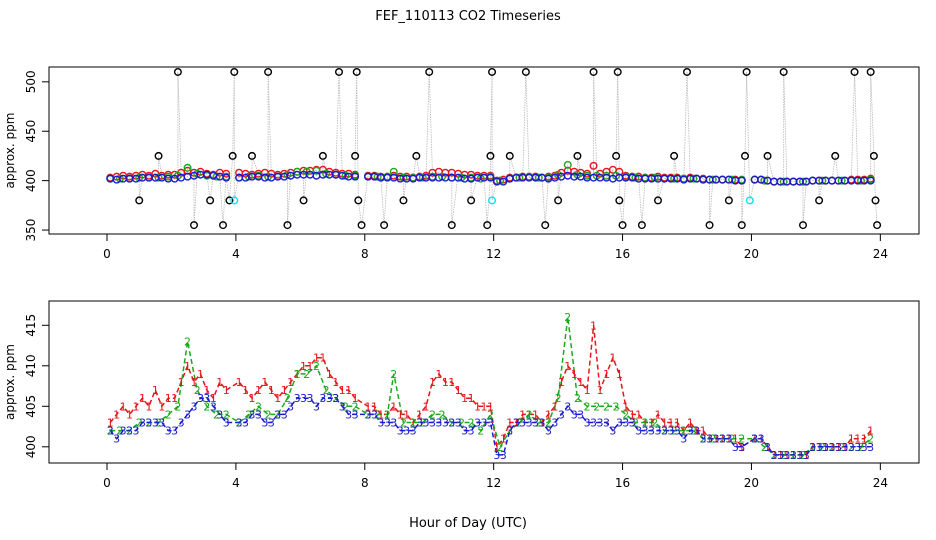 Image resolution: width=936 pixels, height=540 pixels. What do you see at coordinates (10, 382) in the screenshot?
I see `y-axis-title: approx. ppm` at bounding box center [10, 382].